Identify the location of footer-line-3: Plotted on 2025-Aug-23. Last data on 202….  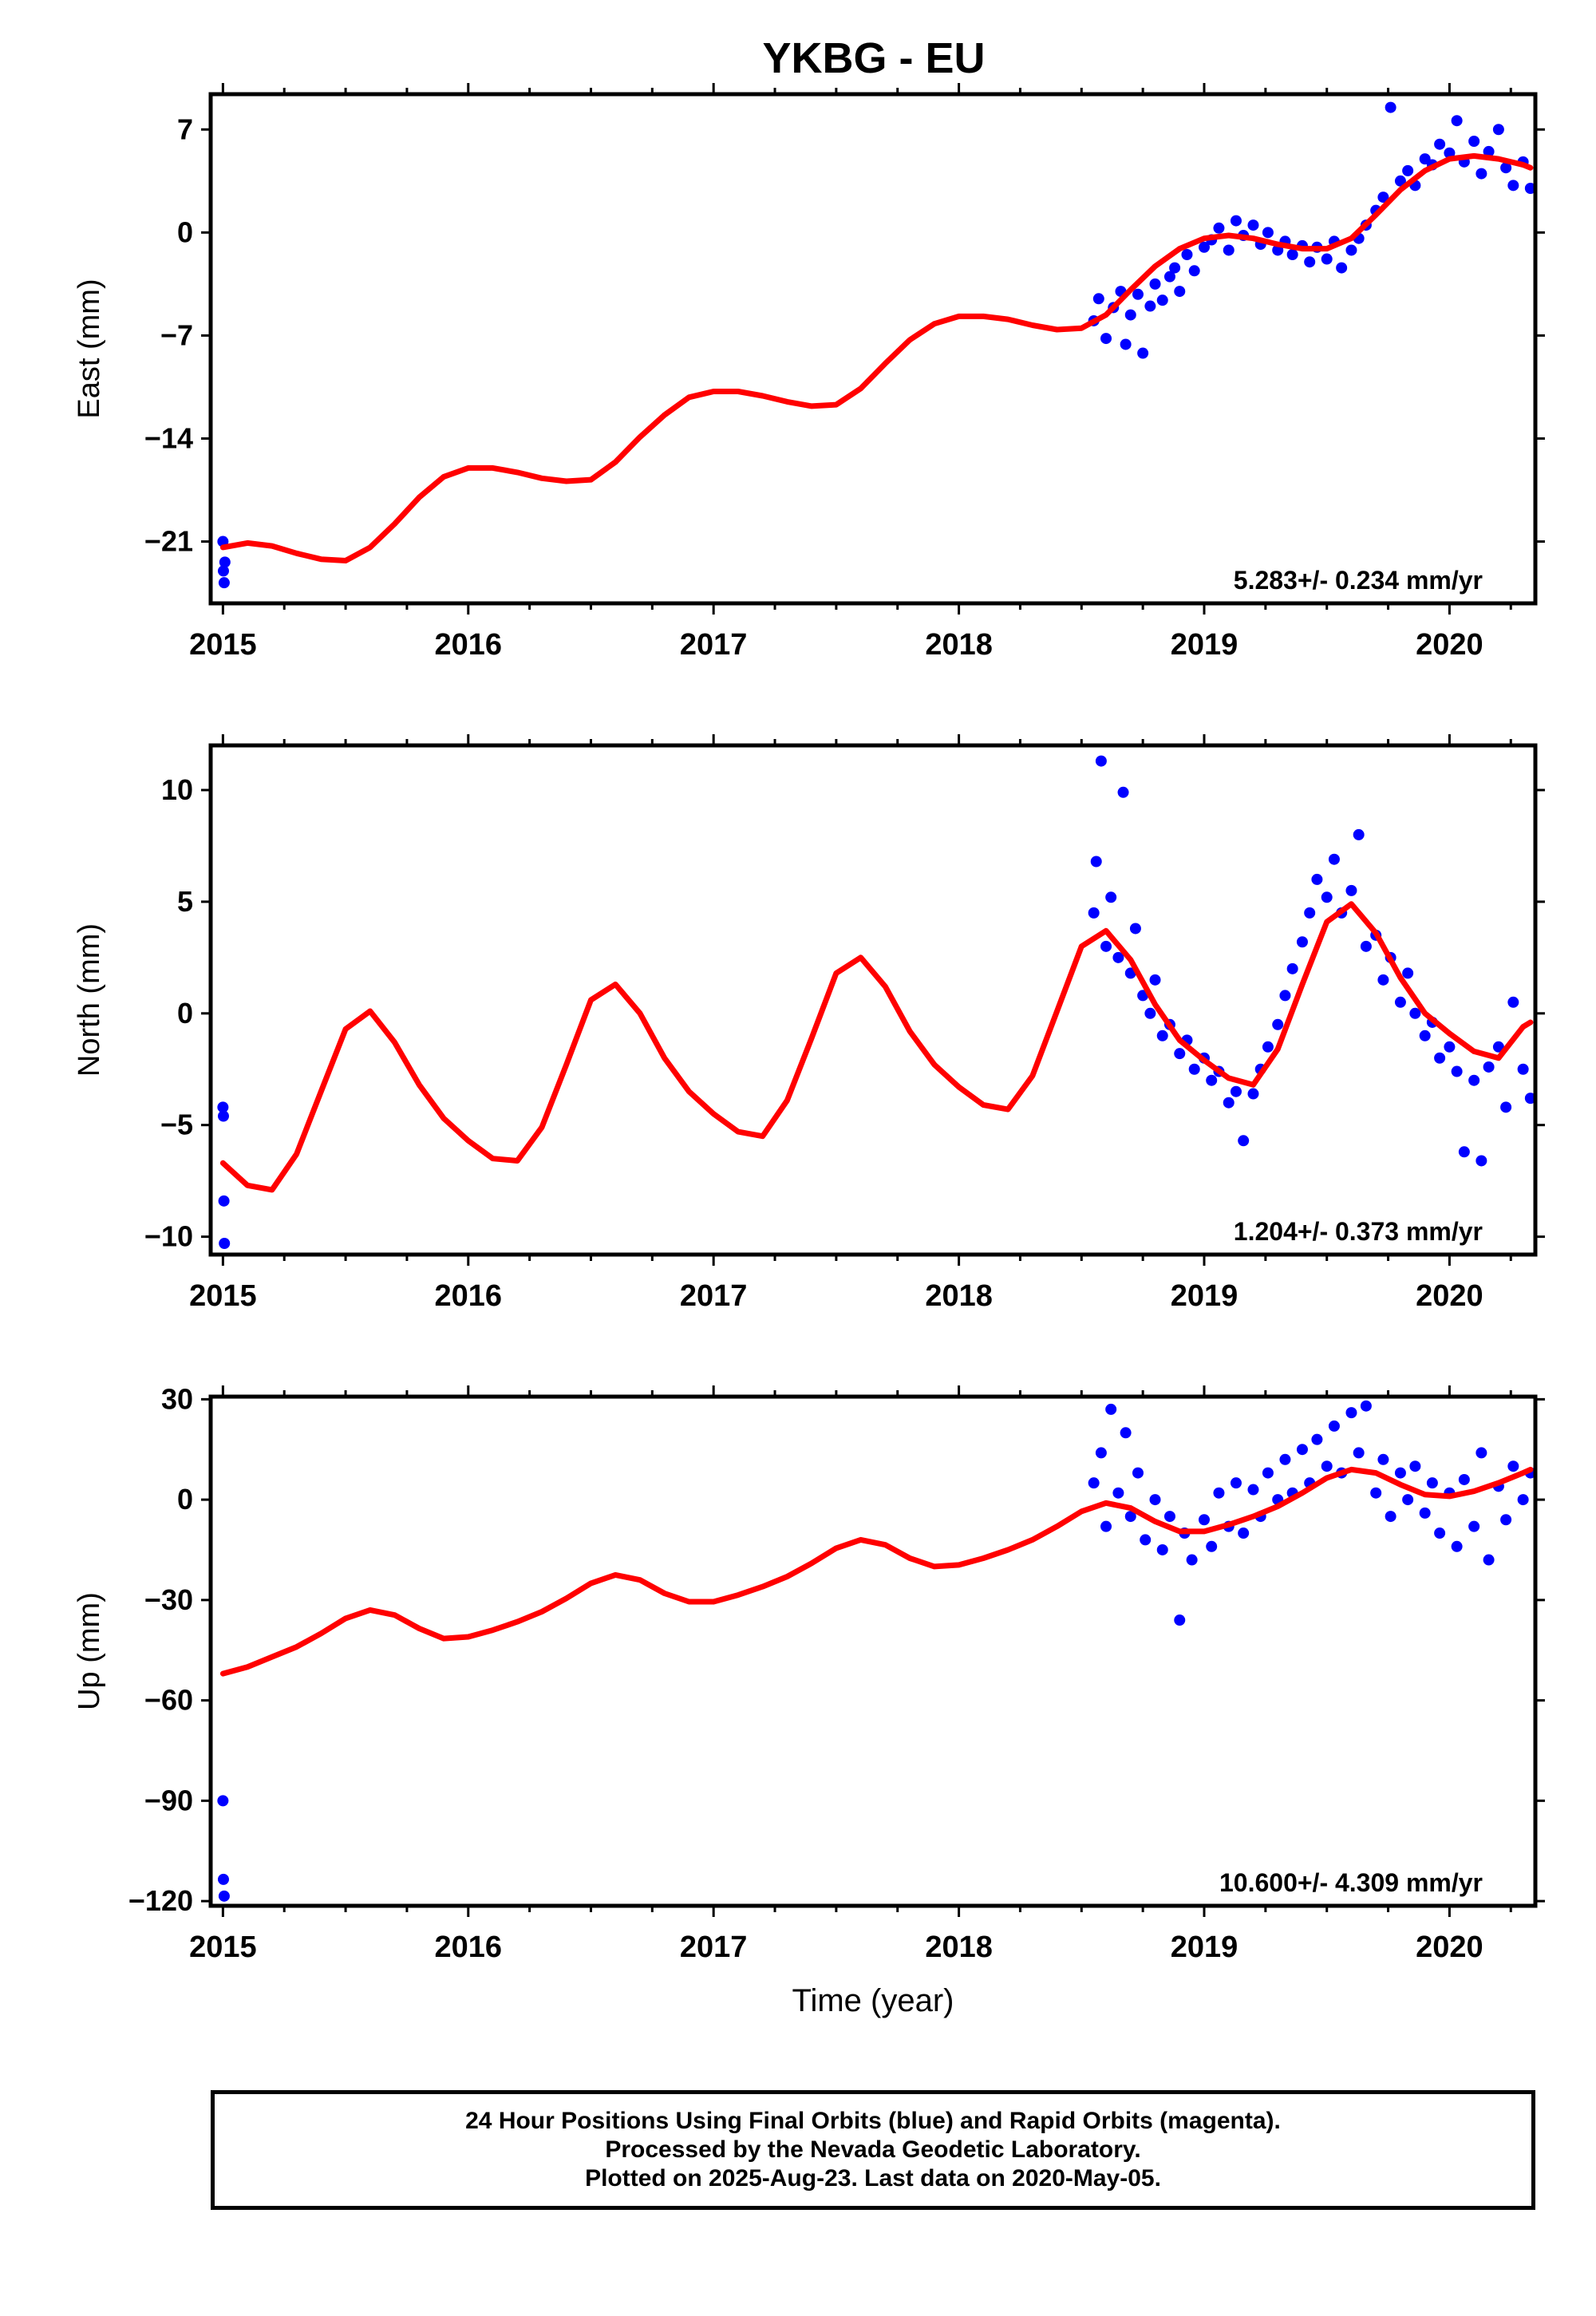
(873, 2178).